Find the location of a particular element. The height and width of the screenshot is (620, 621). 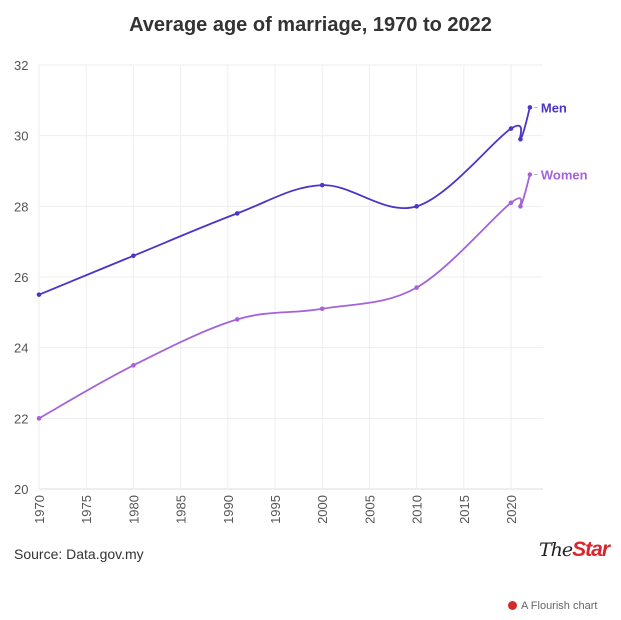

x-tick-label: 1990 is located at coordinates (228, 509).